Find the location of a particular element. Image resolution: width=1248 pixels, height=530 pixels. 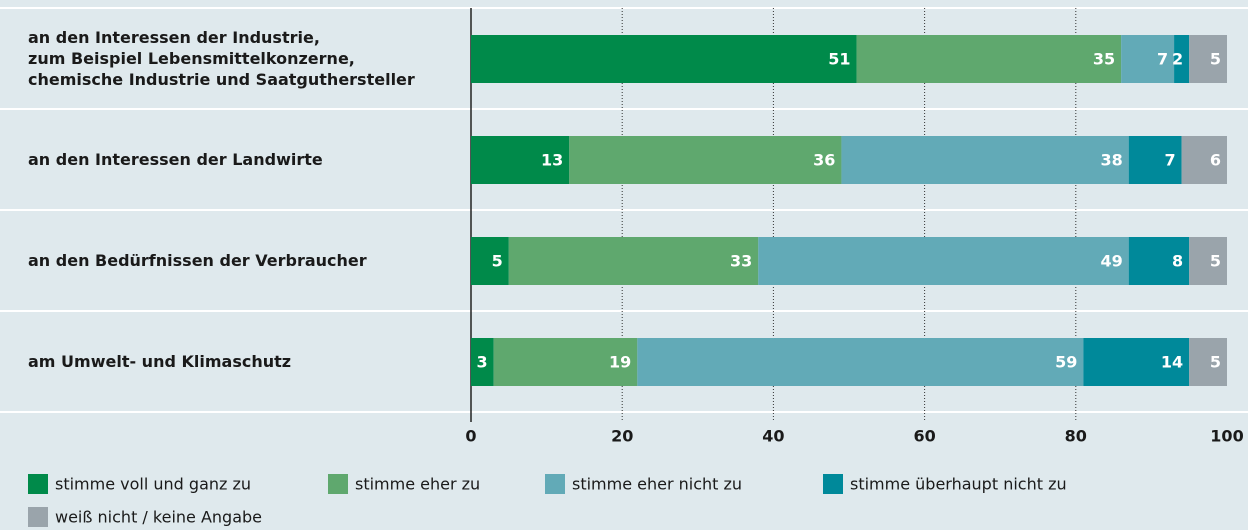

value-label: 14 is located at coordinates (1172, 362).